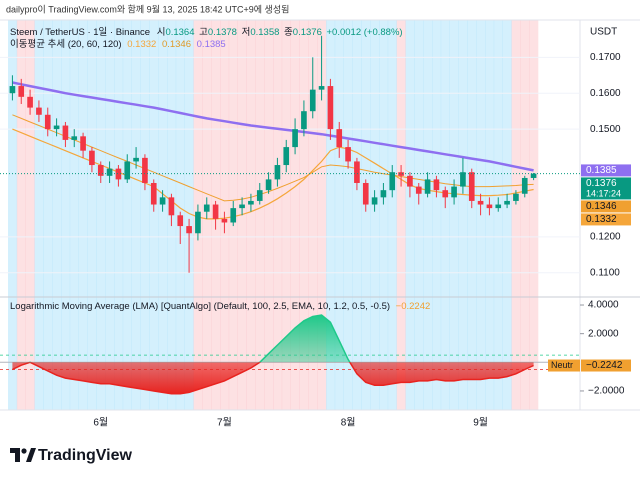 The width and height of the screenshot is (640, 477). I want to click on close-label: 종, so click(288, 32).